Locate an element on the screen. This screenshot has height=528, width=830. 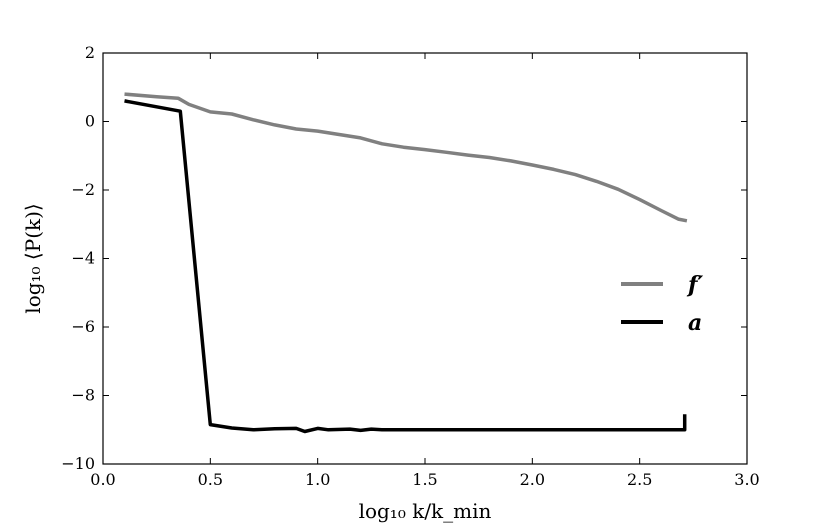
x-tick-label: 3.0 is located at coordinates (746, 479).